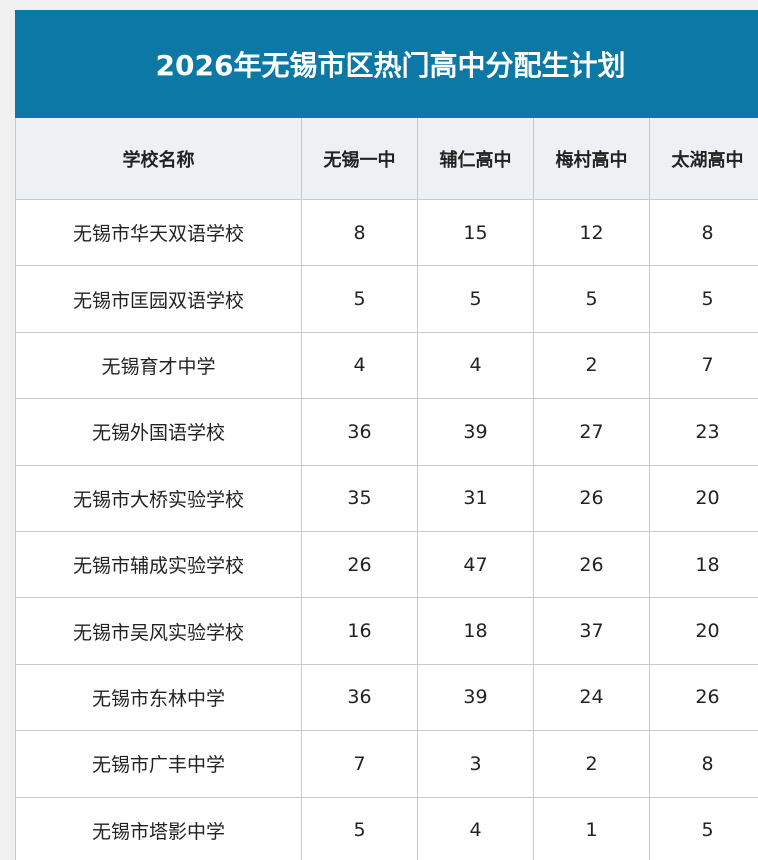 The height and width of the screenshot is (860, 758). What do you see at coordinates (476, 159) in the screenshot?
I see `header-cell: 辅仁高中` at bounding box center [476, 159].